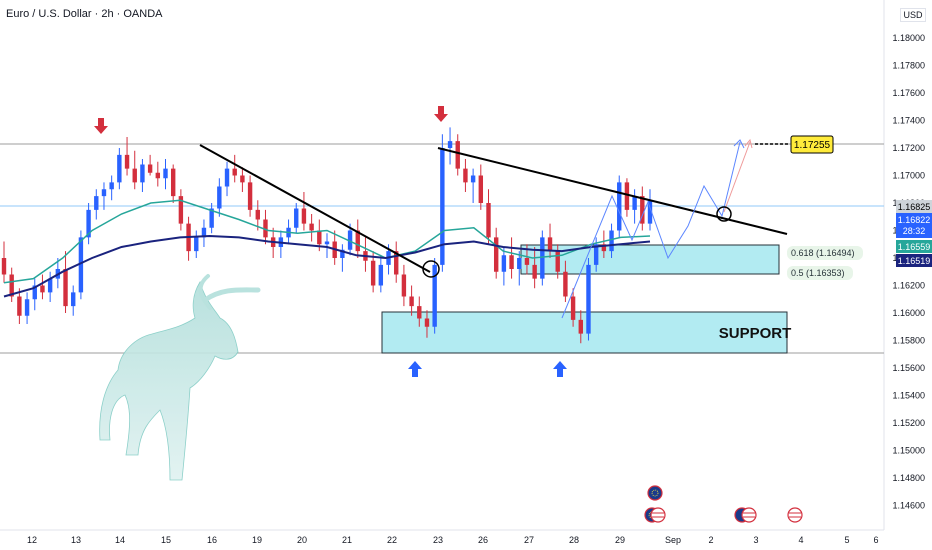 The image size is (932, 550). What do you see at coordinates (914, 231) in the screenshot?
I see `countdown-text: 28:32` at bounding box center [914, 231].